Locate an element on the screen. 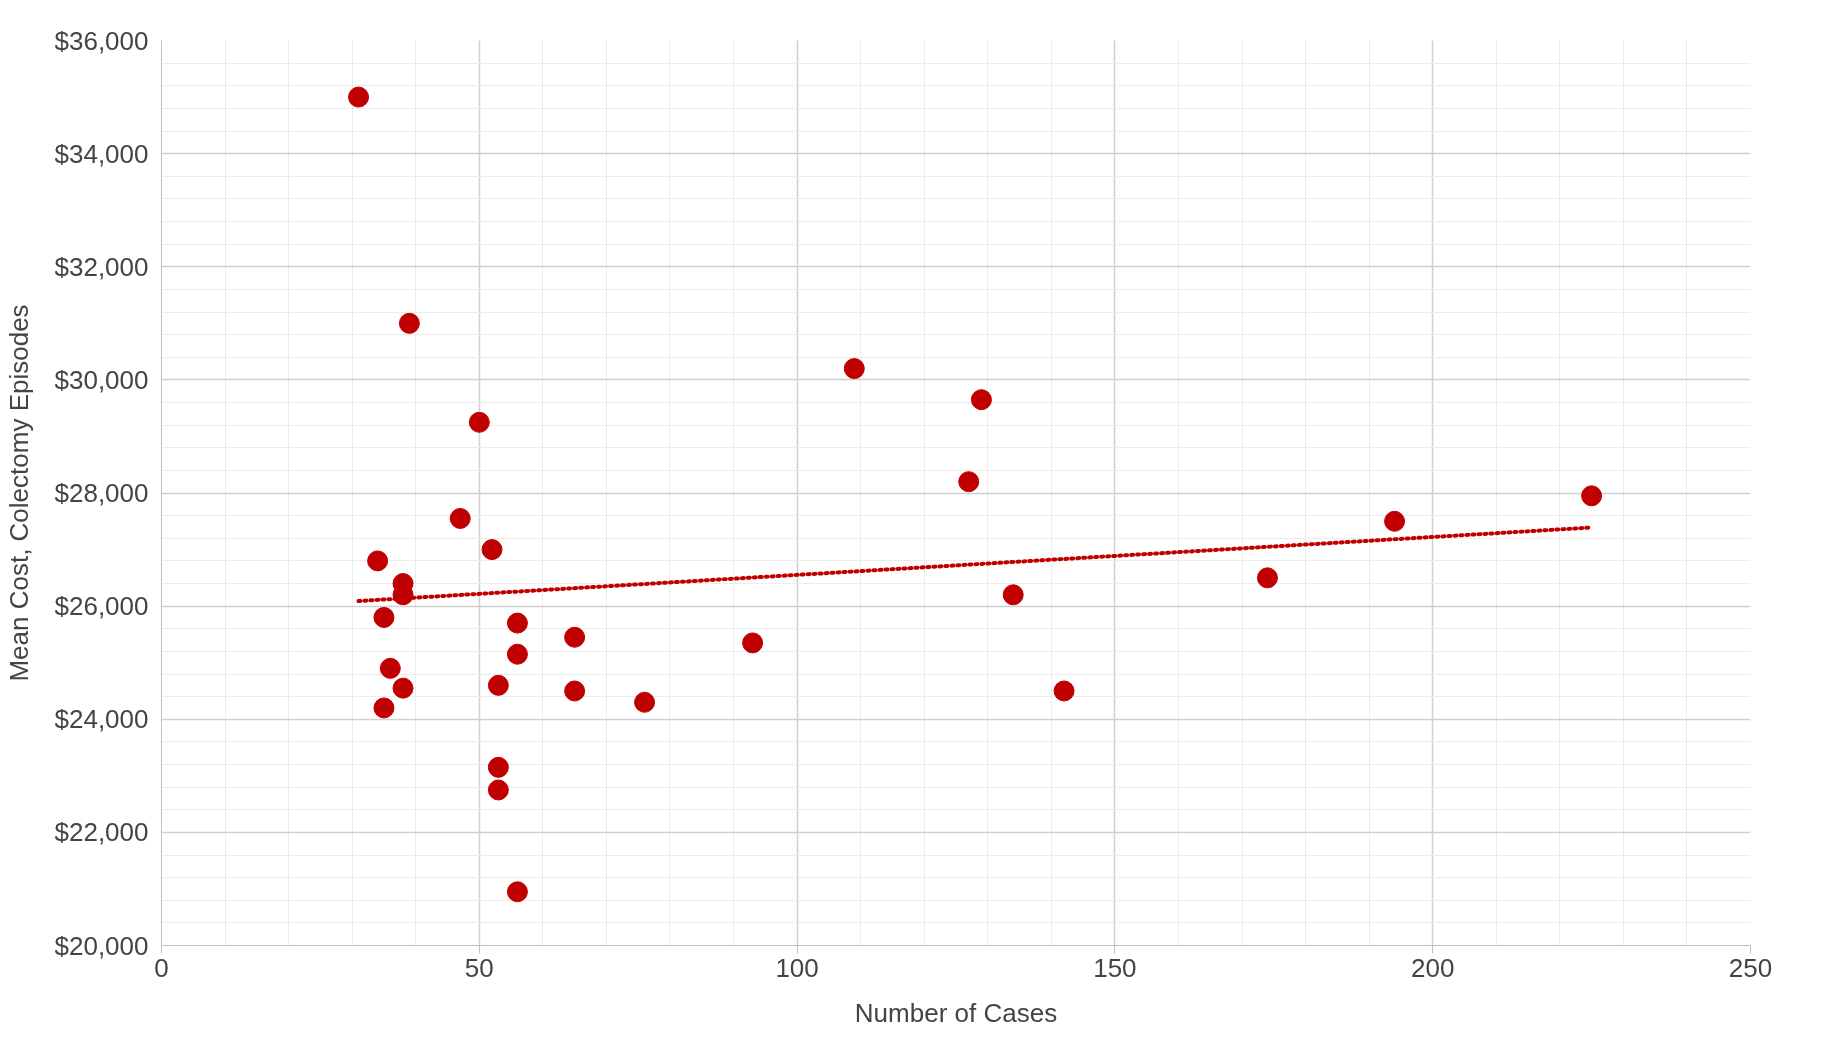 This screenshot has width=1833, height=1055. y-tick-label: $30,000 is located at coordinates (101, 379).